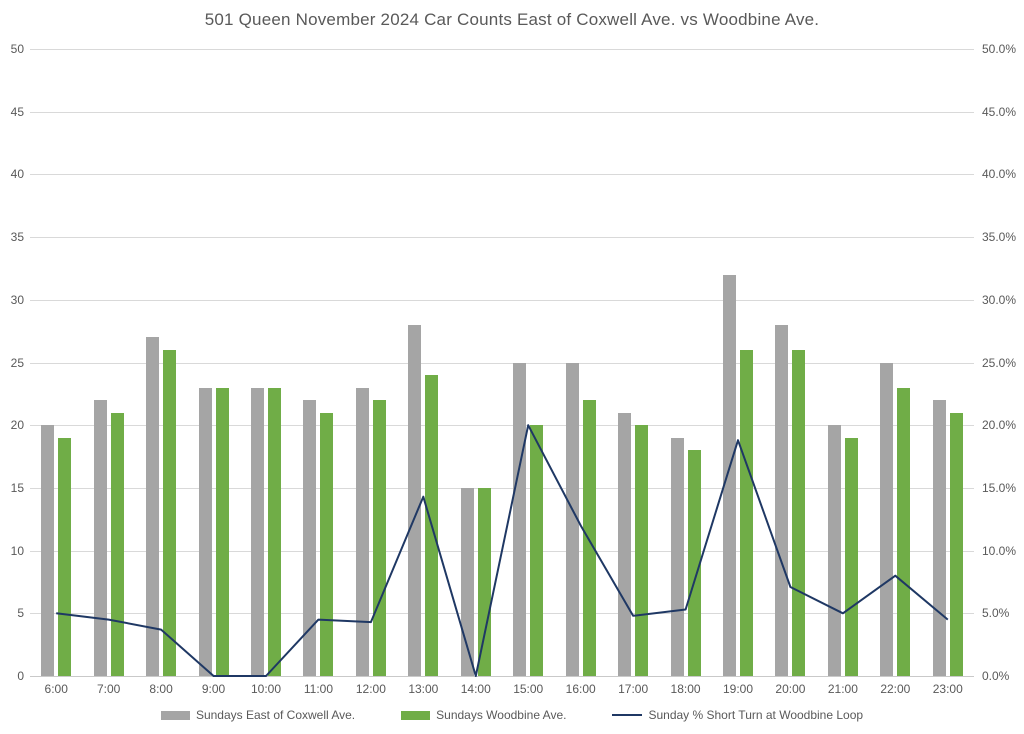 The image size is (1024, 734). What do you see at coordinates (999, 362) in the screenshot?
I see `right-axis-tick-label: 25.0%` at bounding box center [999, 362].